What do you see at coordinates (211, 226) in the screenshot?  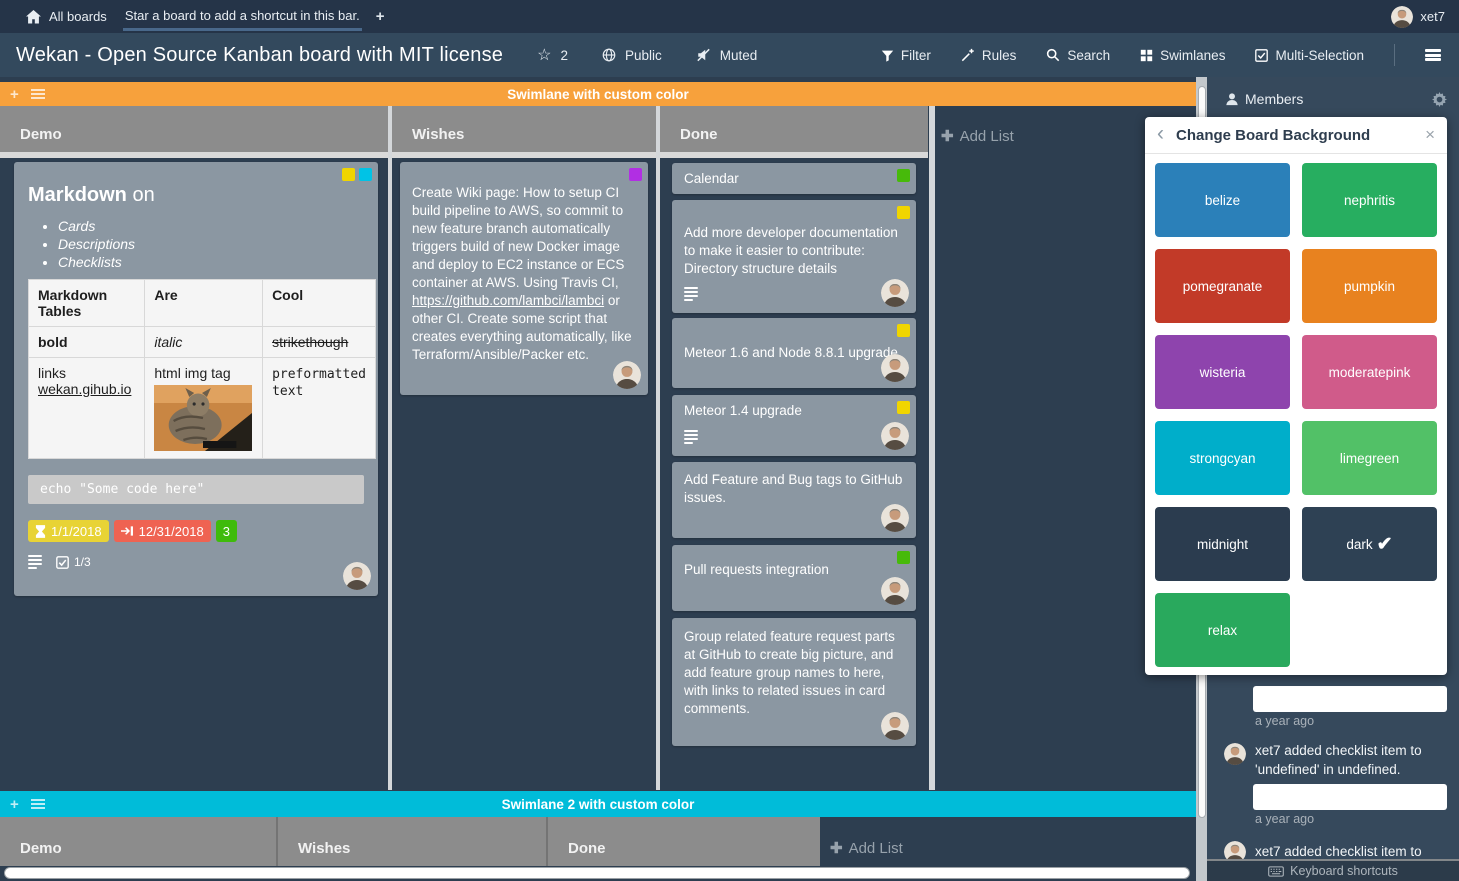 I see `bullet-item: Cards` at bounding box center [211, 226].